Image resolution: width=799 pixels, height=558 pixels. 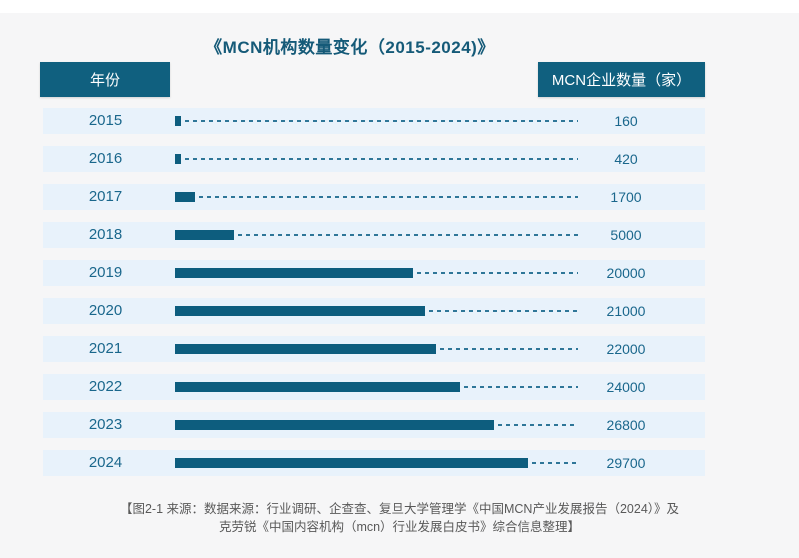 I want to click on year-label: 2019, so click(x=105, y=272).